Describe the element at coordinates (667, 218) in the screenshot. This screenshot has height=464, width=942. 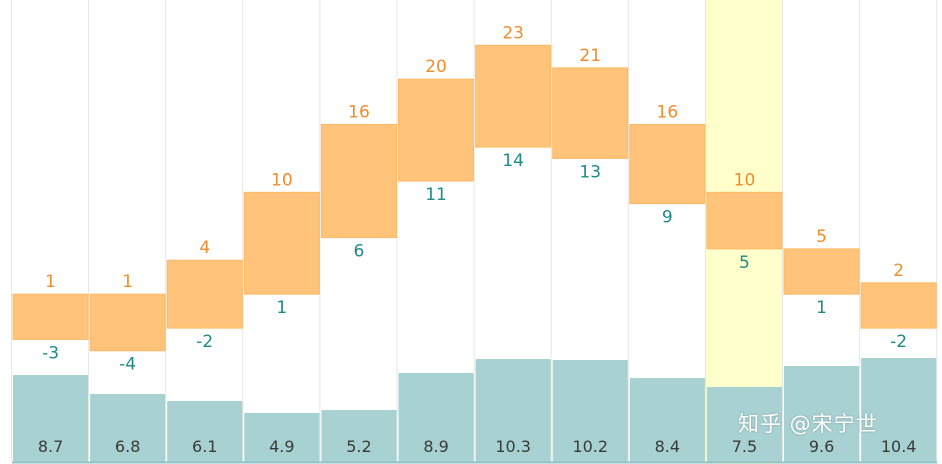
I see `low-value-label: 9` at that location.